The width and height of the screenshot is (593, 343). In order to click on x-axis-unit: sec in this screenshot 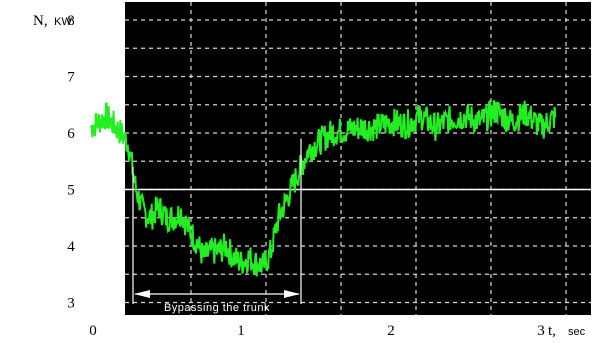, I will do `click(577, 332)`.